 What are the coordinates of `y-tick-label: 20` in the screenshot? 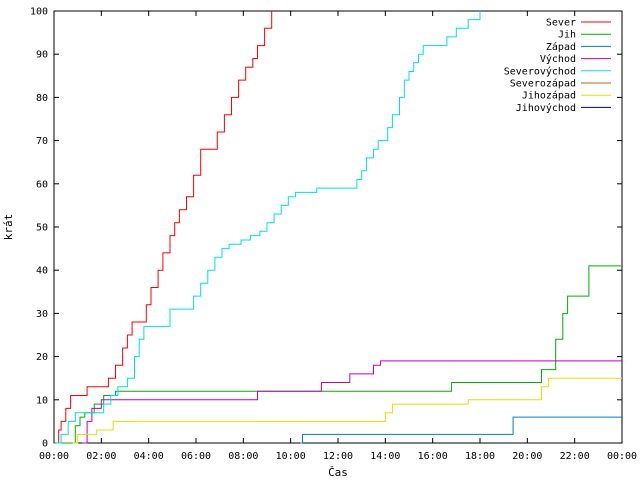 It's located at (42, 357).